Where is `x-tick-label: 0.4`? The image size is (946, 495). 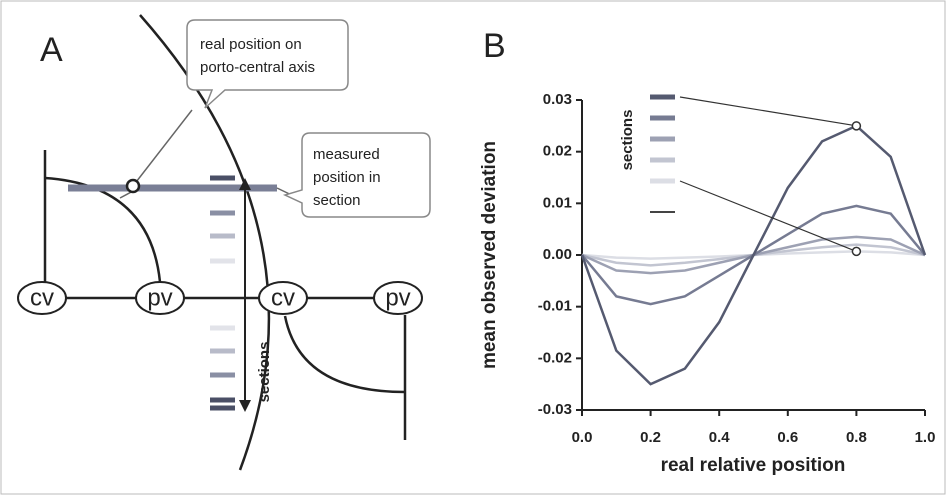 x-tick-label: 0.4 is located at coordinates (720, 437).